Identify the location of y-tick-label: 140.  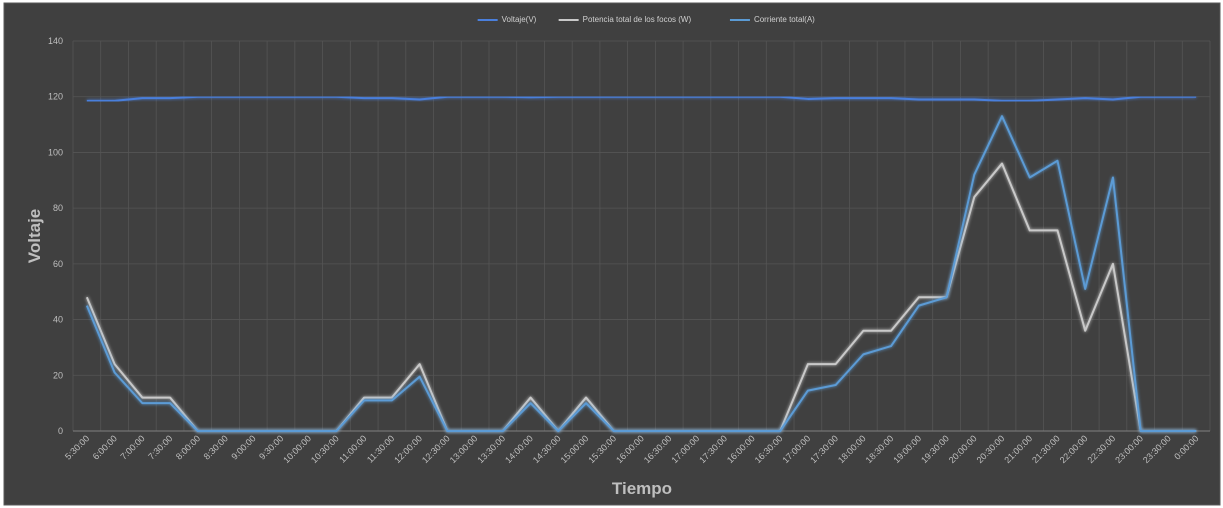
(55, 41).